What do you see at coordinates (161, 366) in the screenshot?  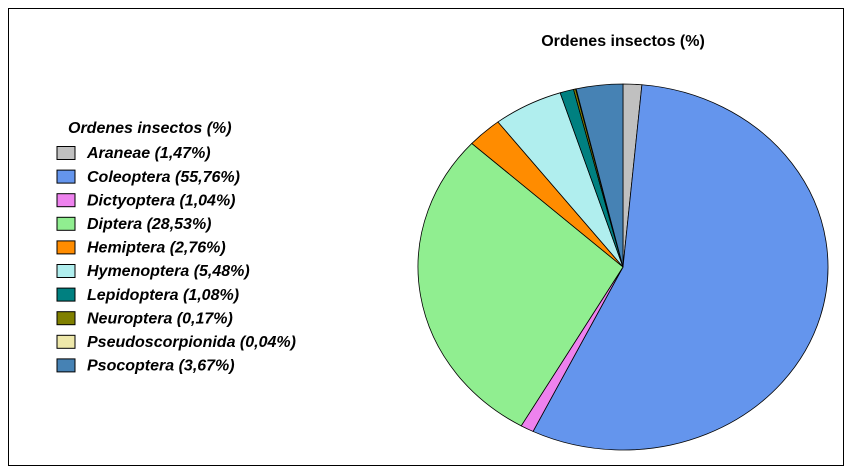 I see `legend-label: Psocoptera (3,67%)` at bounding box center [161, 366].